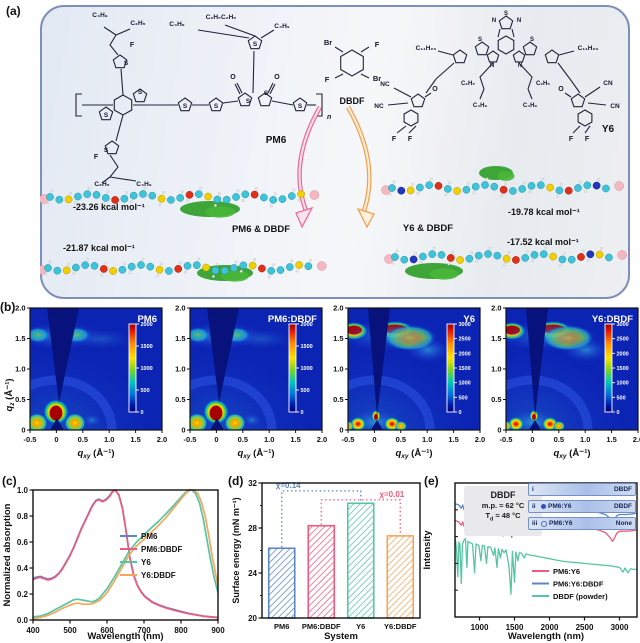 This screenshot has width=640, height=643. What do you see at coordinates (107, 630) in the screenshot?
I see `x-tick-label: 600` at bounding box center [107, 630].